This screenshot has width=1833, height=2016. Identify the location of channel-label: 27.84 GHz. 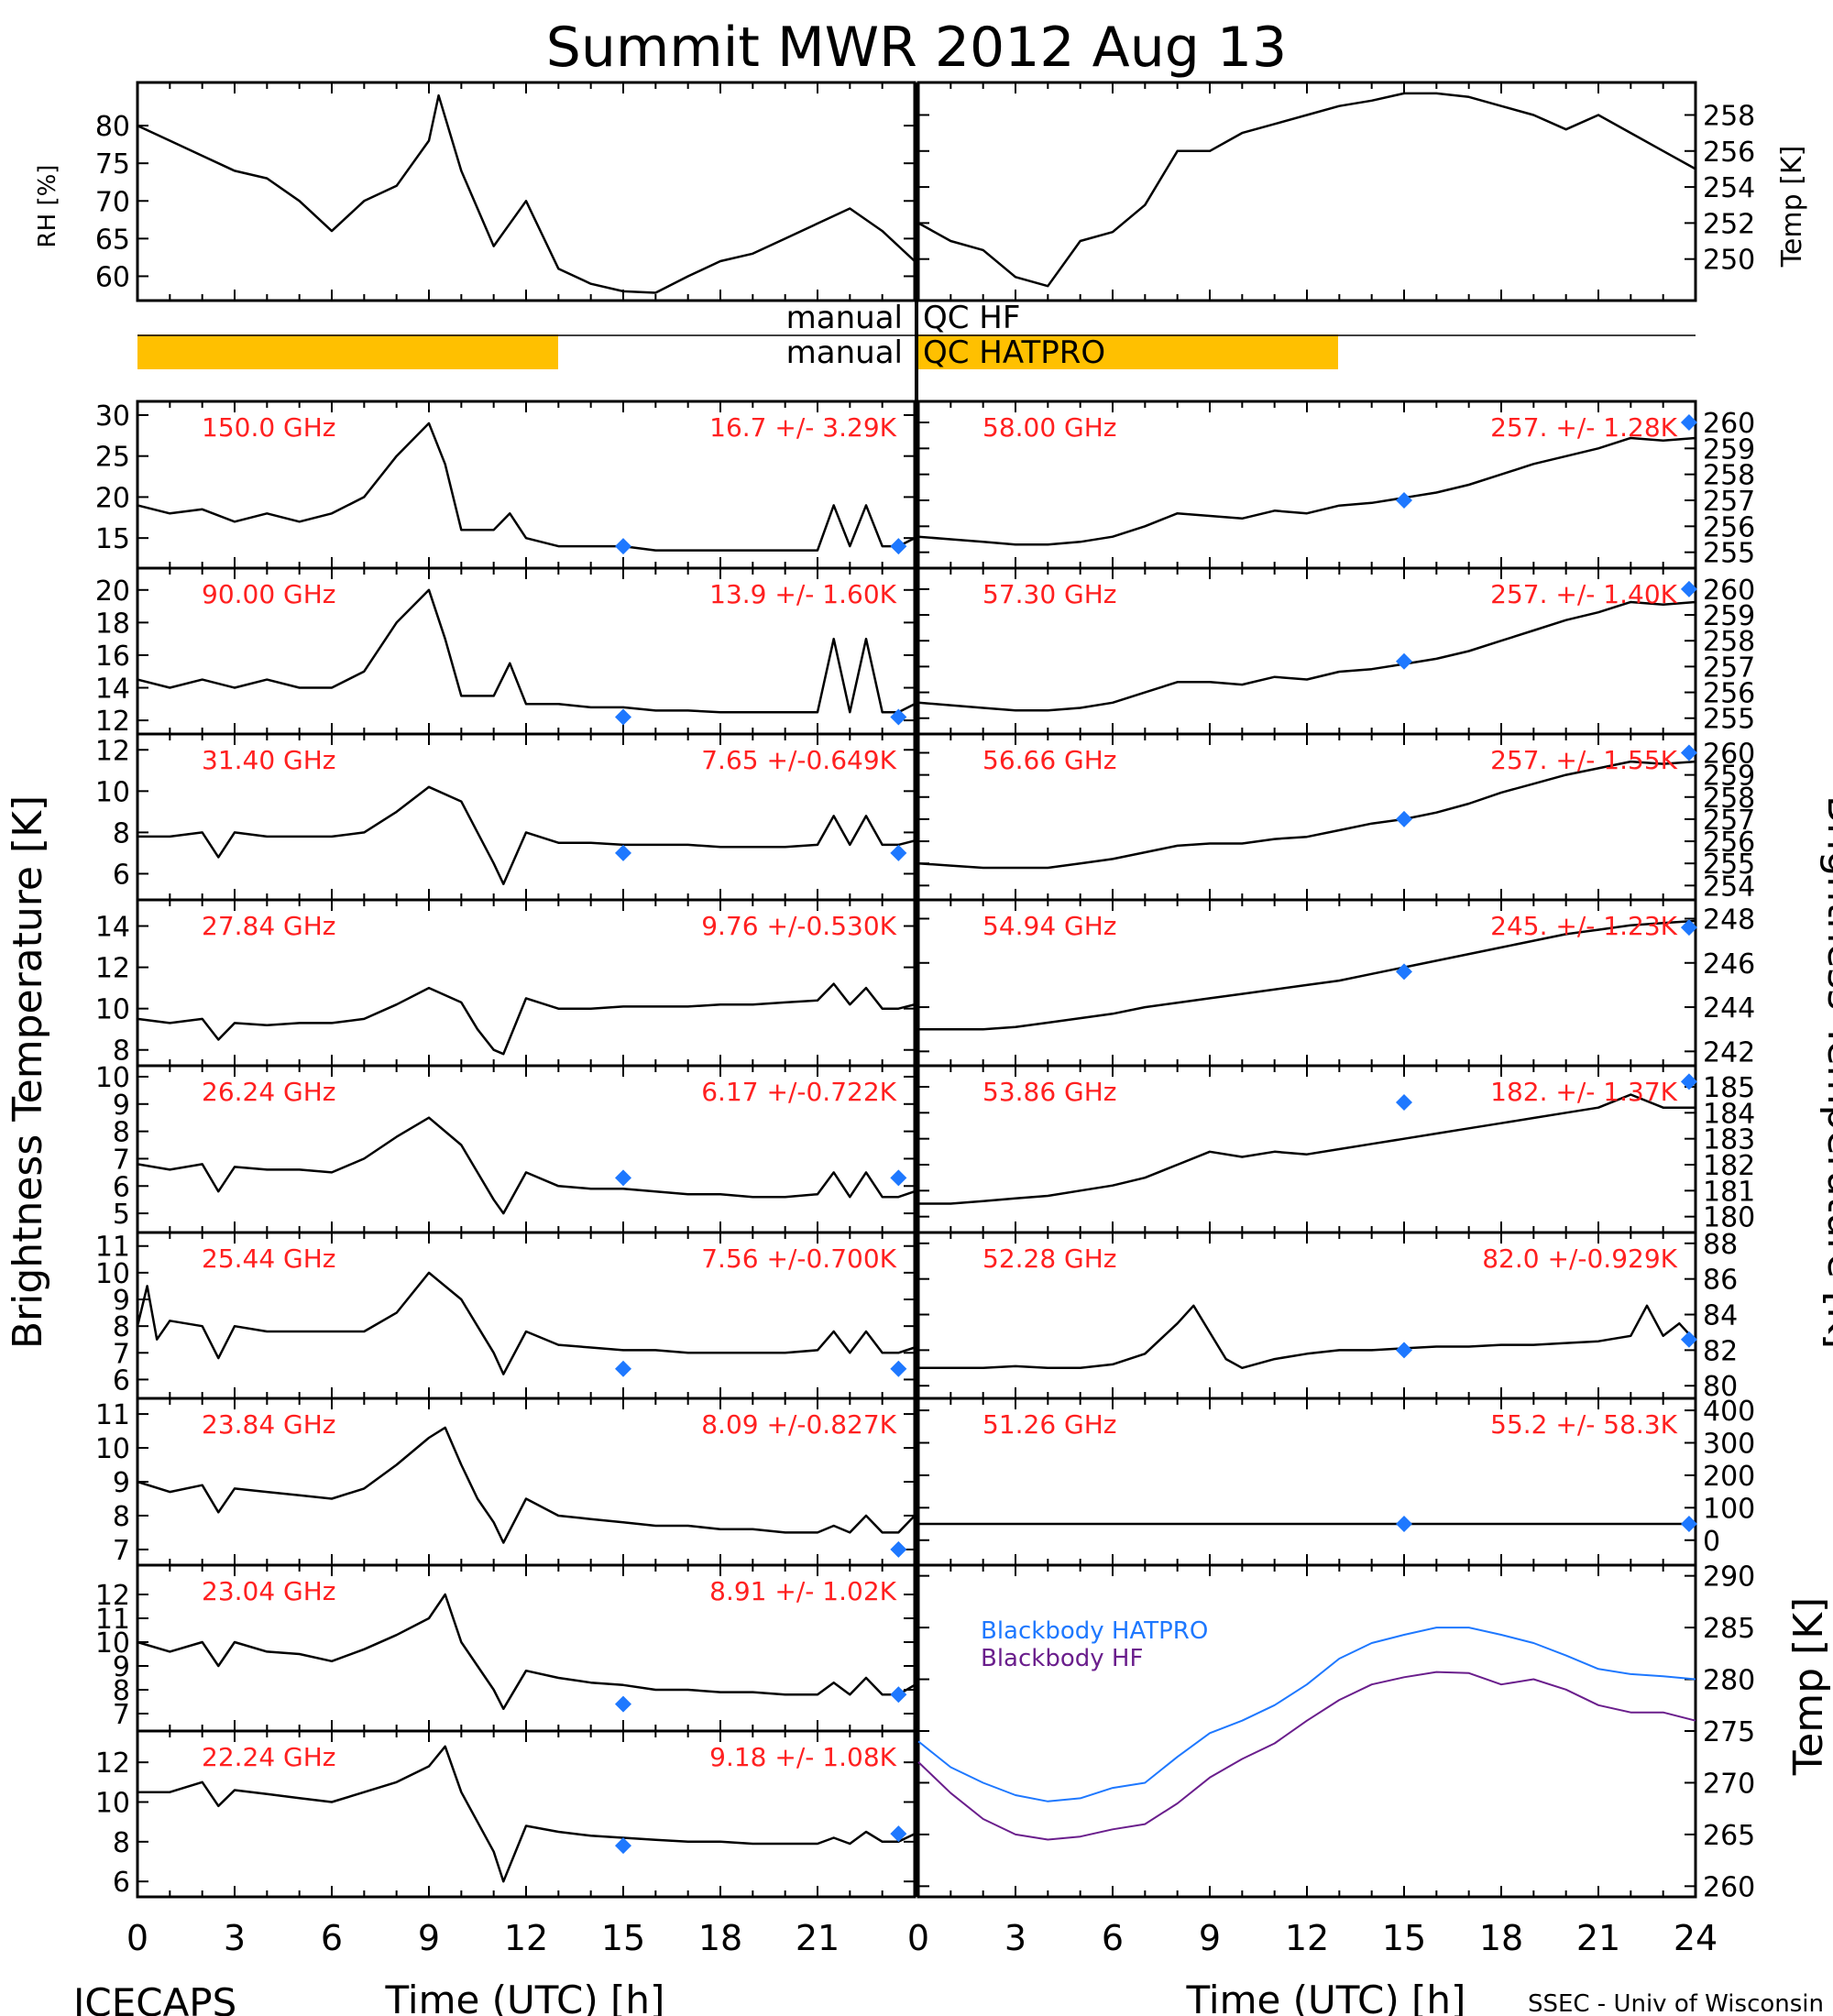
(269, 926).